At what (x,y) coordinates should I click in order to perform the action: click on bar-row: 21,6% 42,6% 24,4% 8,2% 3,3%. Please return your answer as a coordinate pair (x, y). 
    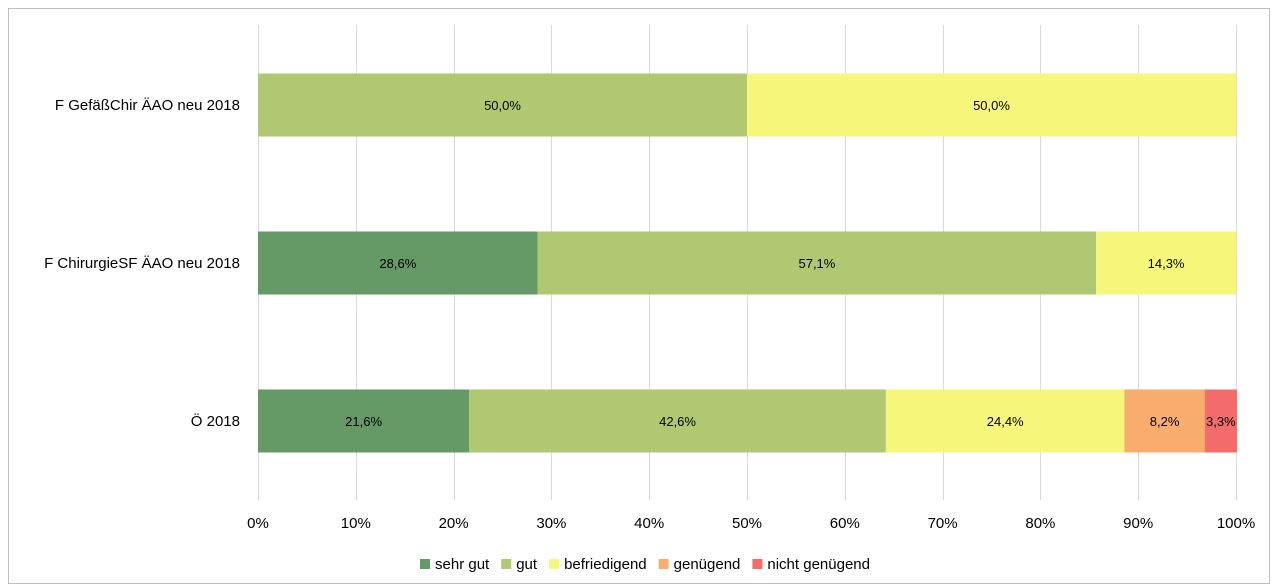
    Looking at the image, I should click on (747, 421).